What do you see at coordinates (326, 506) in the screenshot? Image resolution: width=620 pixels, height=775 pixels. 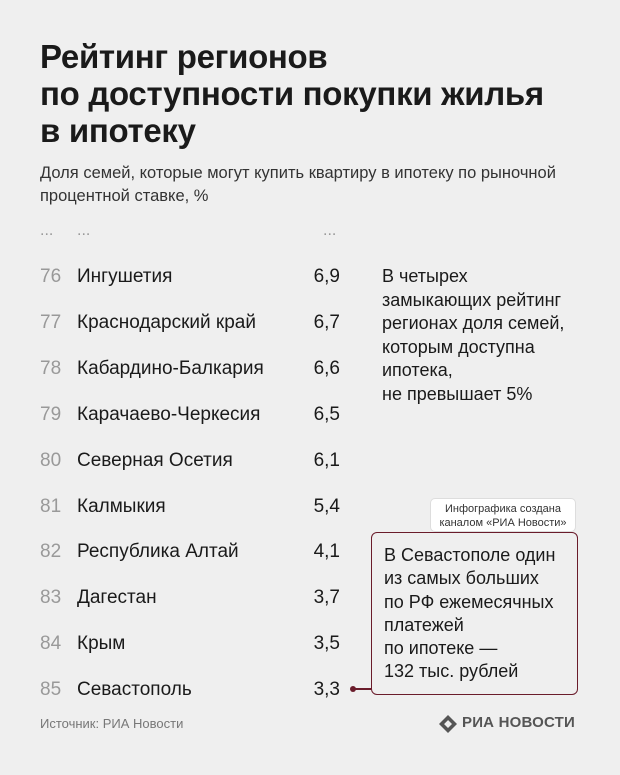 I see `value-label: 5,4` at bounding box center [326, 506].